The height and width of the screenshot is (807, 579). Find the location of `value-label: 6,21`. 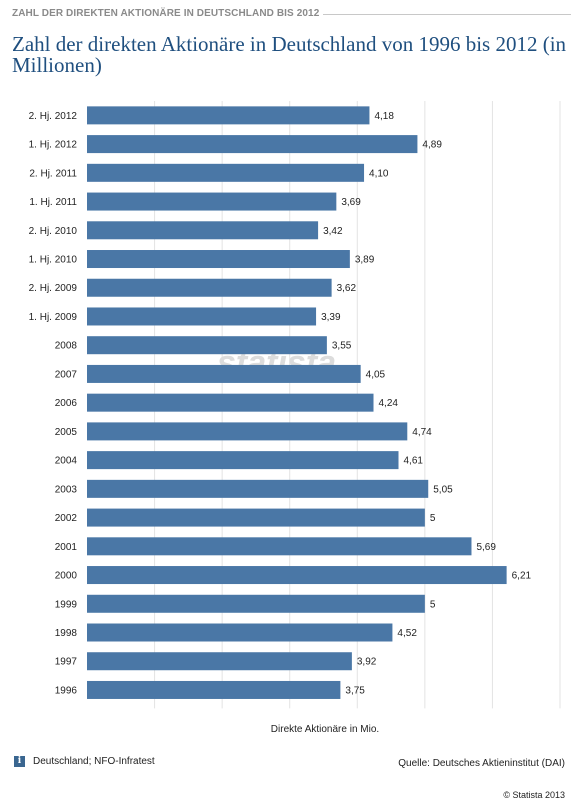

value-label: 6,21 is located at coordinates (522, 576).